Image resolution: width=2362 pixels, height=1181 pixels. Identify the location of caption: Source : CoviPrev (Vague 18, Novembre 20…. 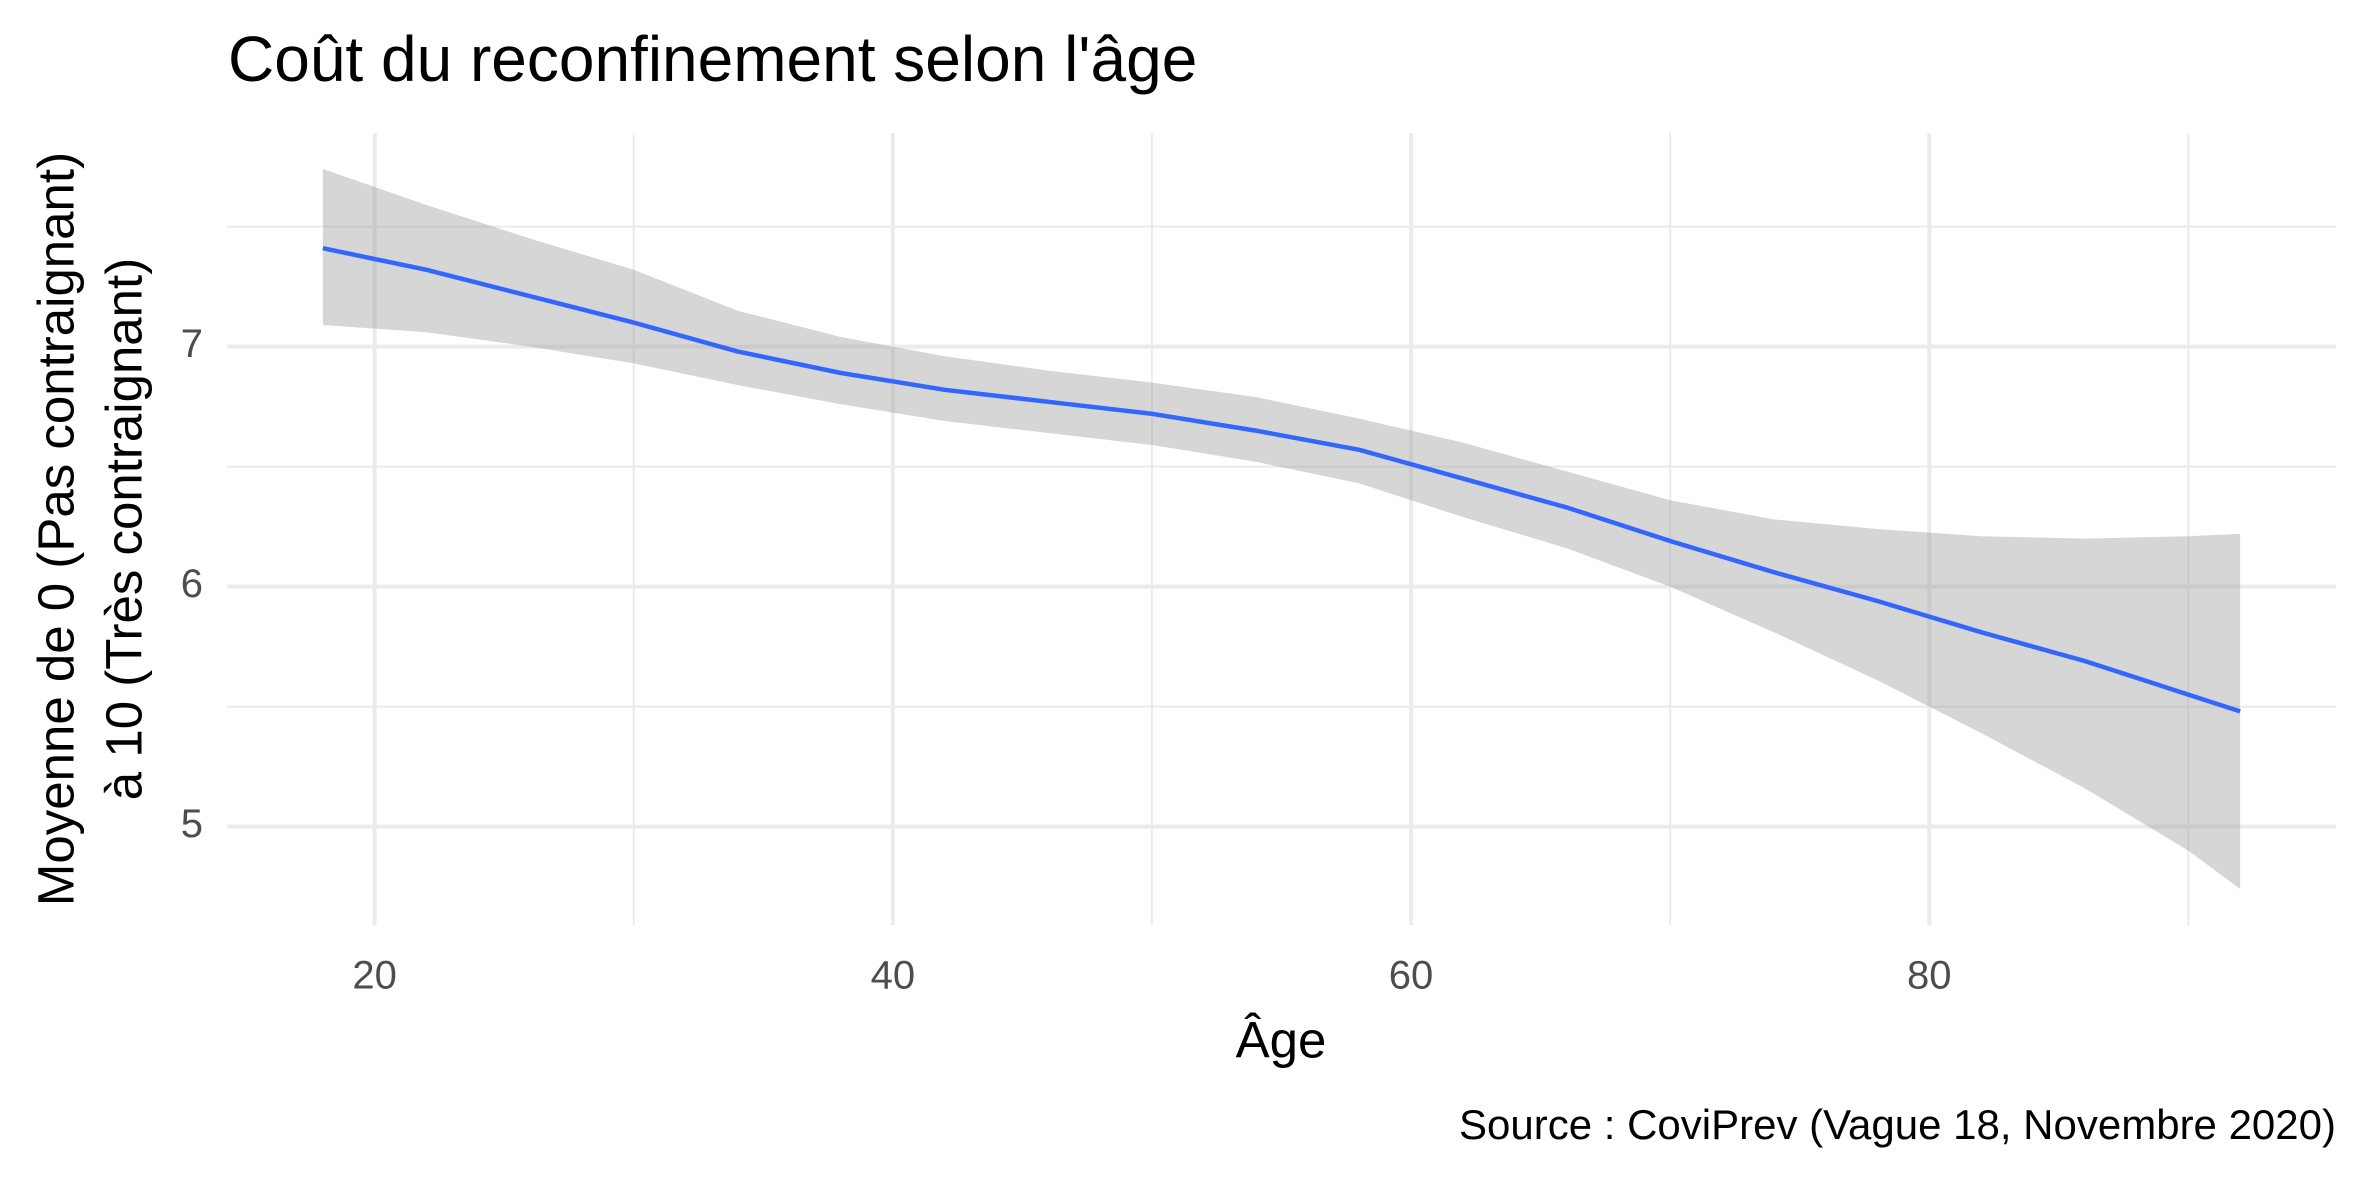
(1897, 1124).